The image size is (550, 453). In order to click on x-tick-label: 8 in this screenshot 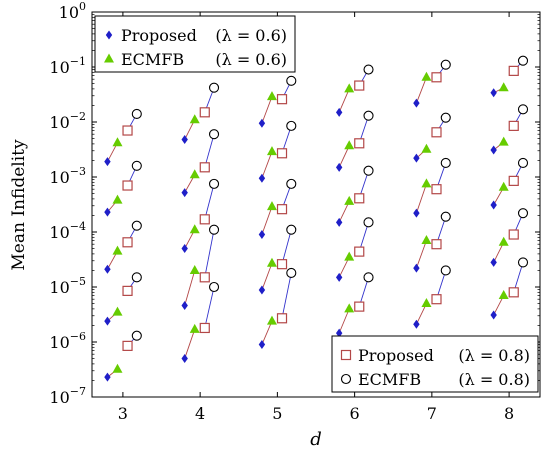, I will do `click(509, 413)`.